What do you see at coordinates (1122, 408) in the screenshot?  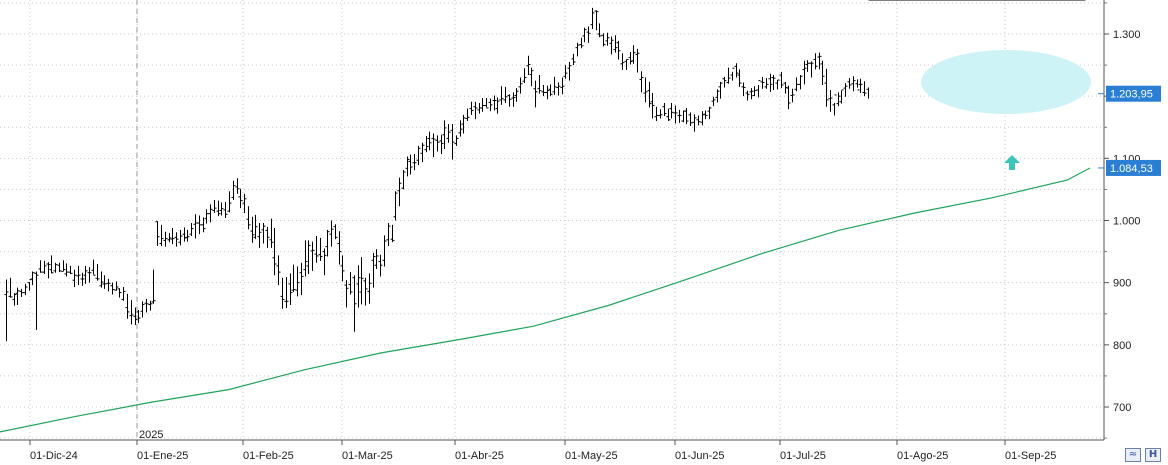 I see `y-tick-label: 700` at bounding box center [1122, 408].